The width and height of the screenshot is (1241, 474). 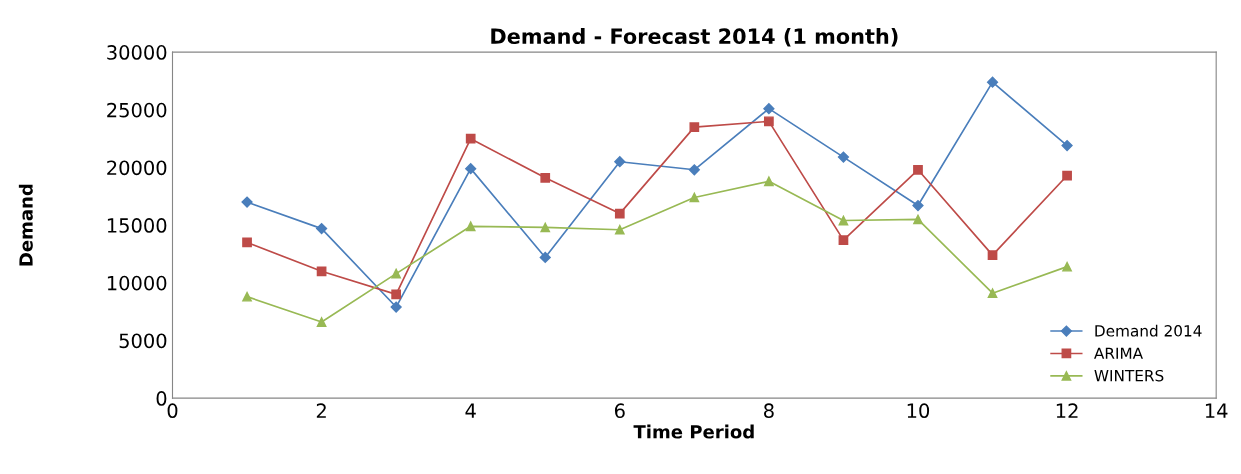 I want to click on x-axis-title: Time Period, so click(x=693, y=431).